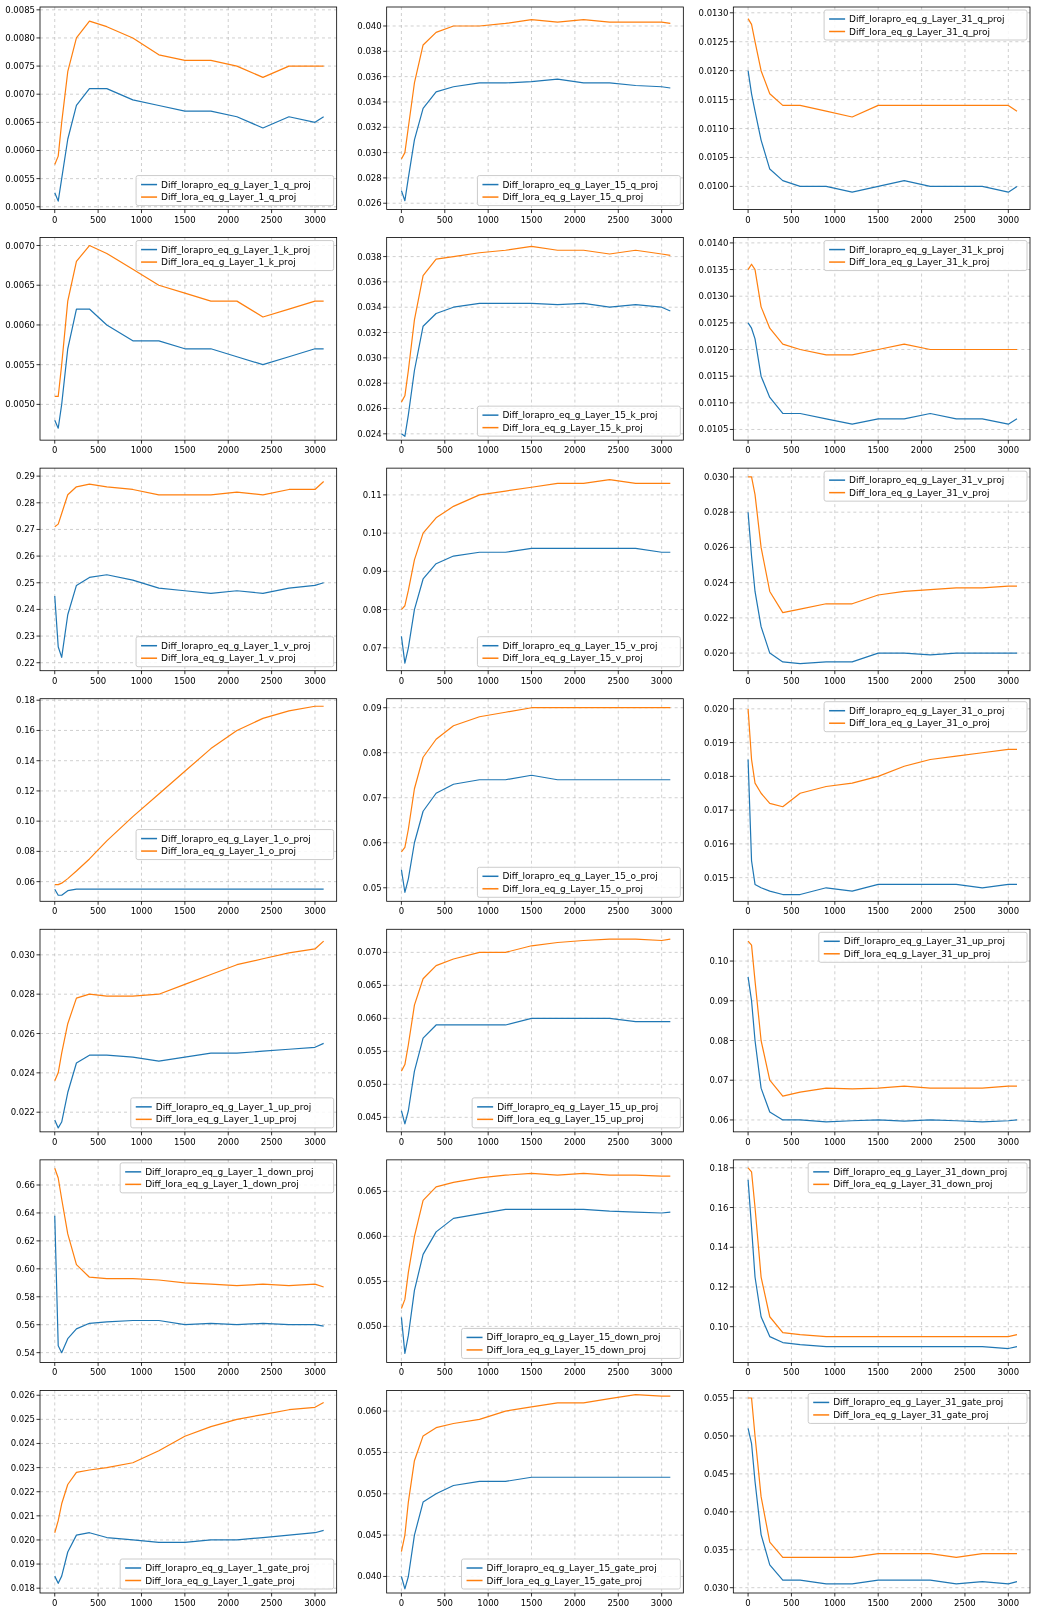  What do you see at coordinates (229, 1171) in the screenshot?
I see `legend-label: Diff_lorapro_eq_g_Layer_1_down_proj` at bounding box center [229, 1171].